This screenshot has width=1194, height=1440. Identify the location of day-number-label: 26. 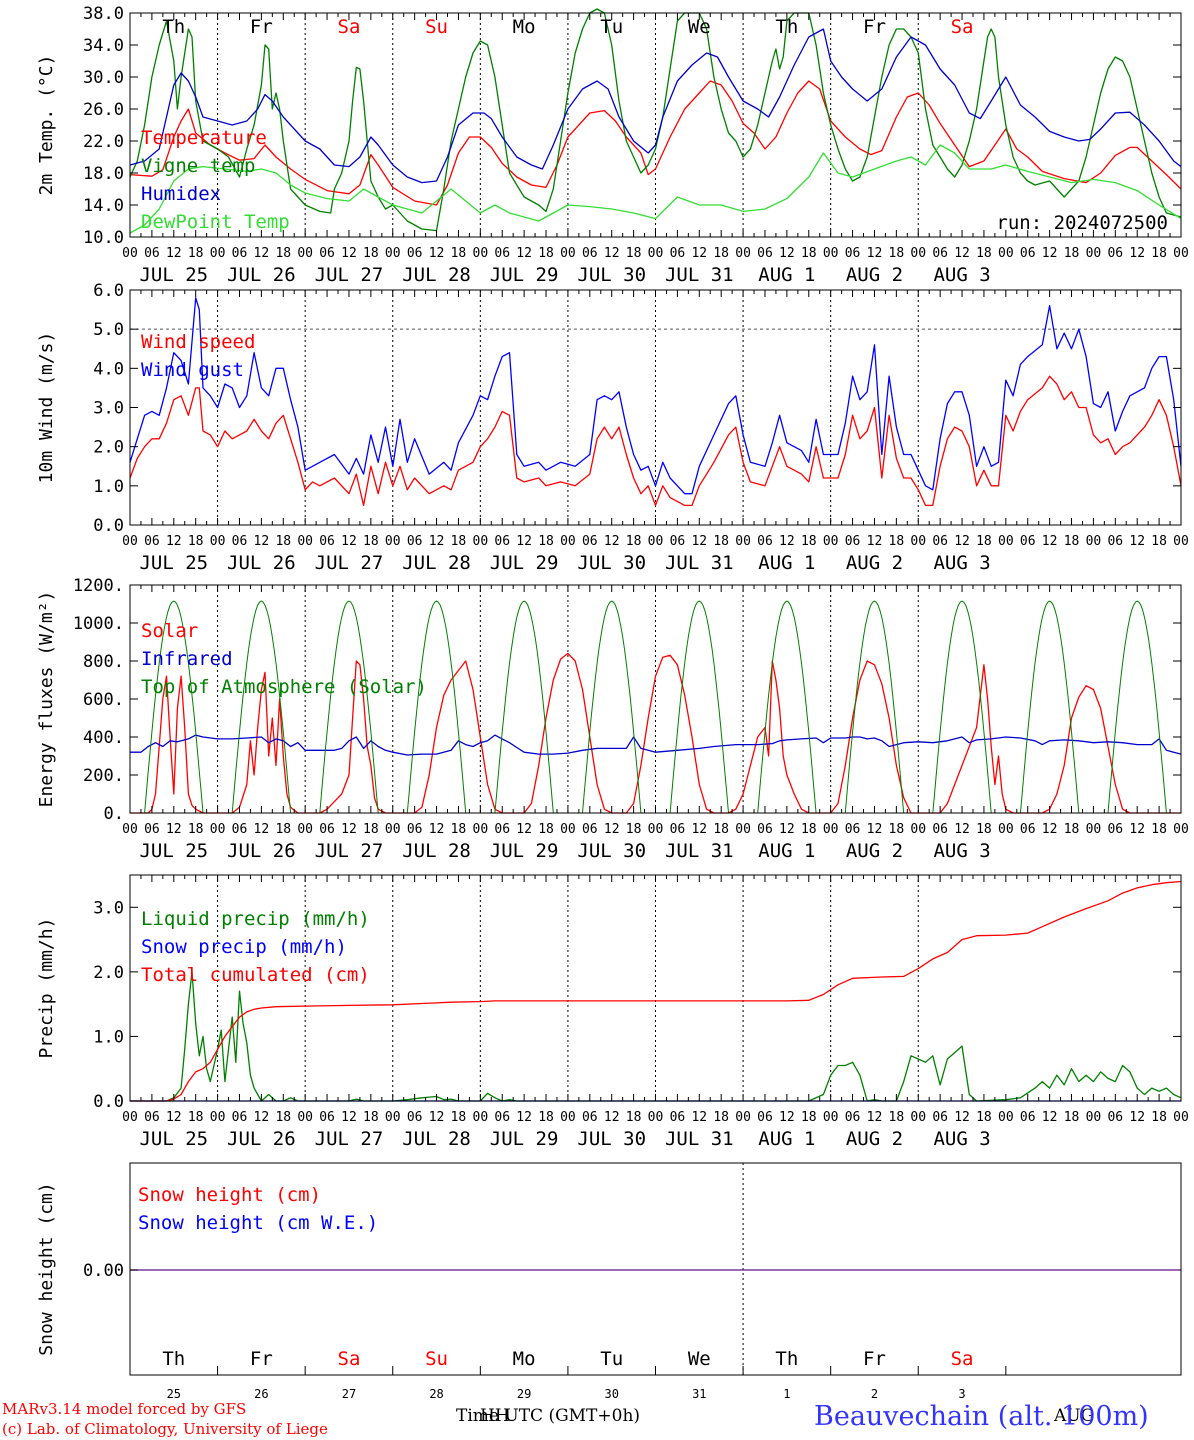
(261, 1394).